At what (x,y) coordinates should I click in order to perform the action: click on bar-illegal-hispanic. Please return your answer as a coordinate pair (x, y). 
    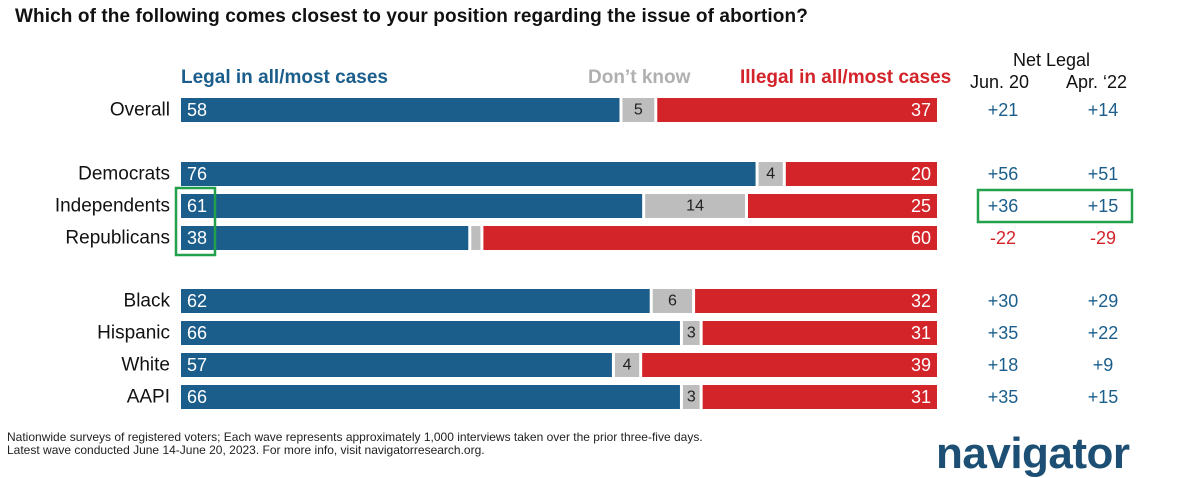
    Looking at the image, I should click on (819, 333).